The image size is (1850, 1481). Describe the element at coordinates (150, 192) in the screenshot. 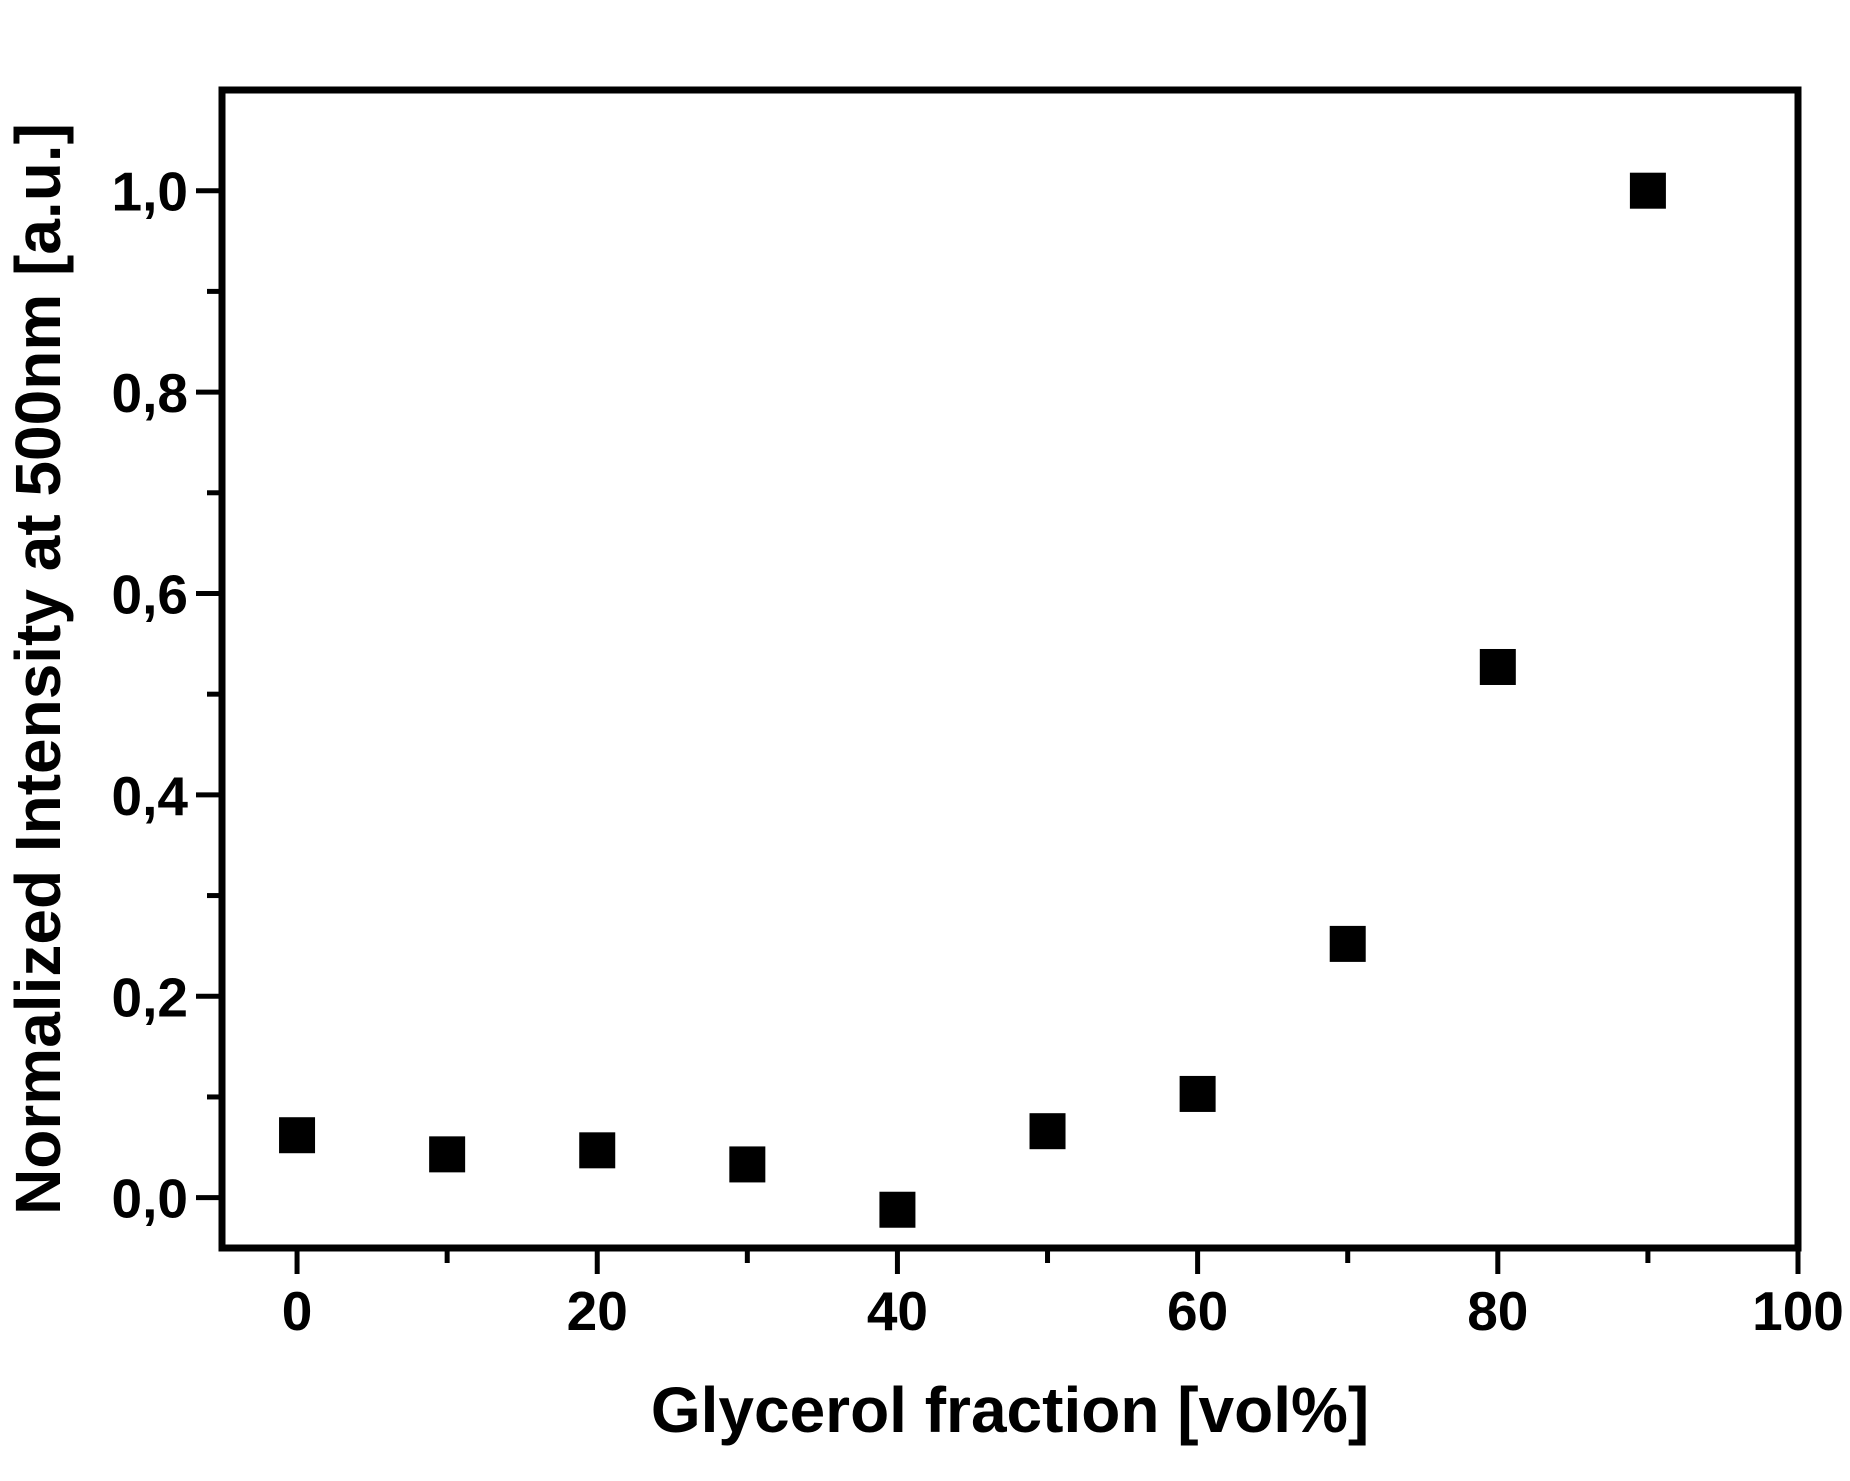

I see `y-tick-label: 1,0` at that location.